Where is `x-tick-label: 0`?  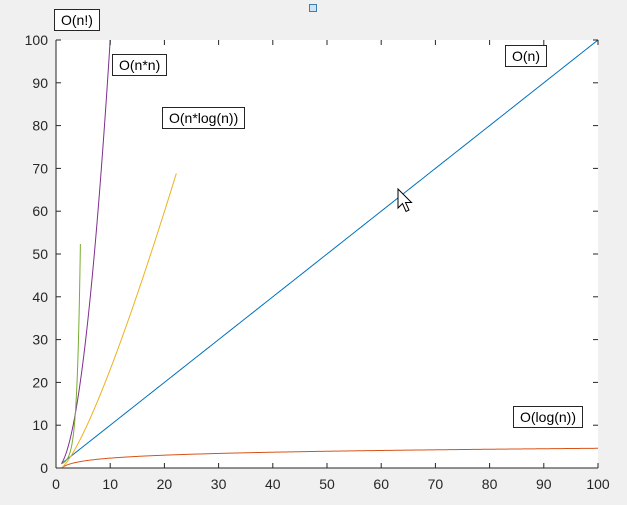
x-tick-label: 0 is located at coordinates (56, 484).